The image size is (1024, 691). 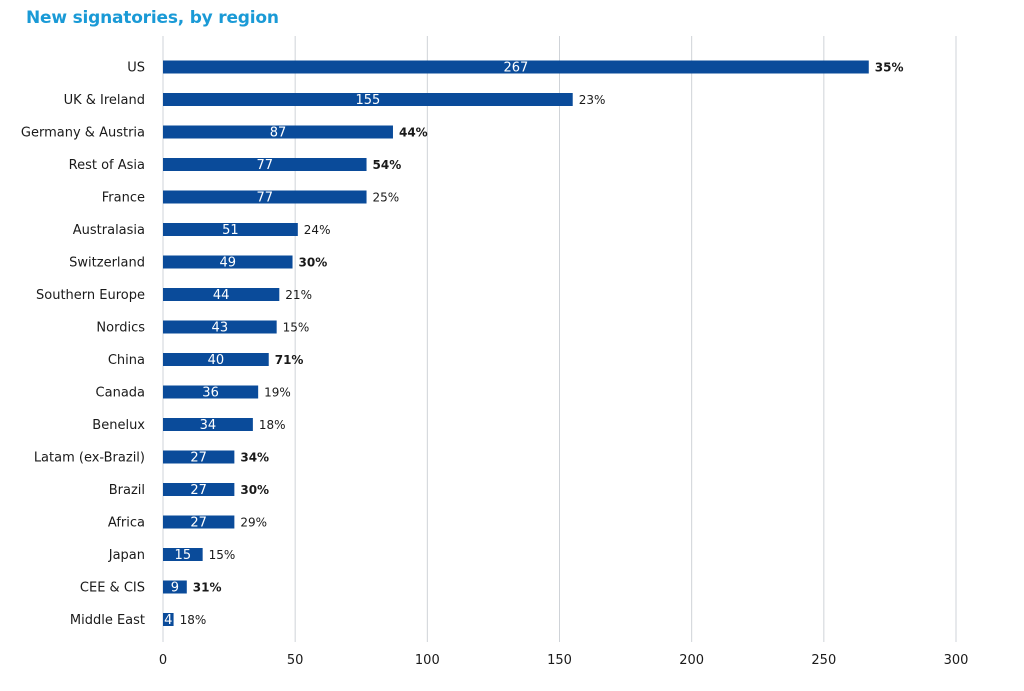 What do you see at coordinates (207, 588) in the screenshot?
I see `percent-label: 31%` at bounding box center [207, 588].